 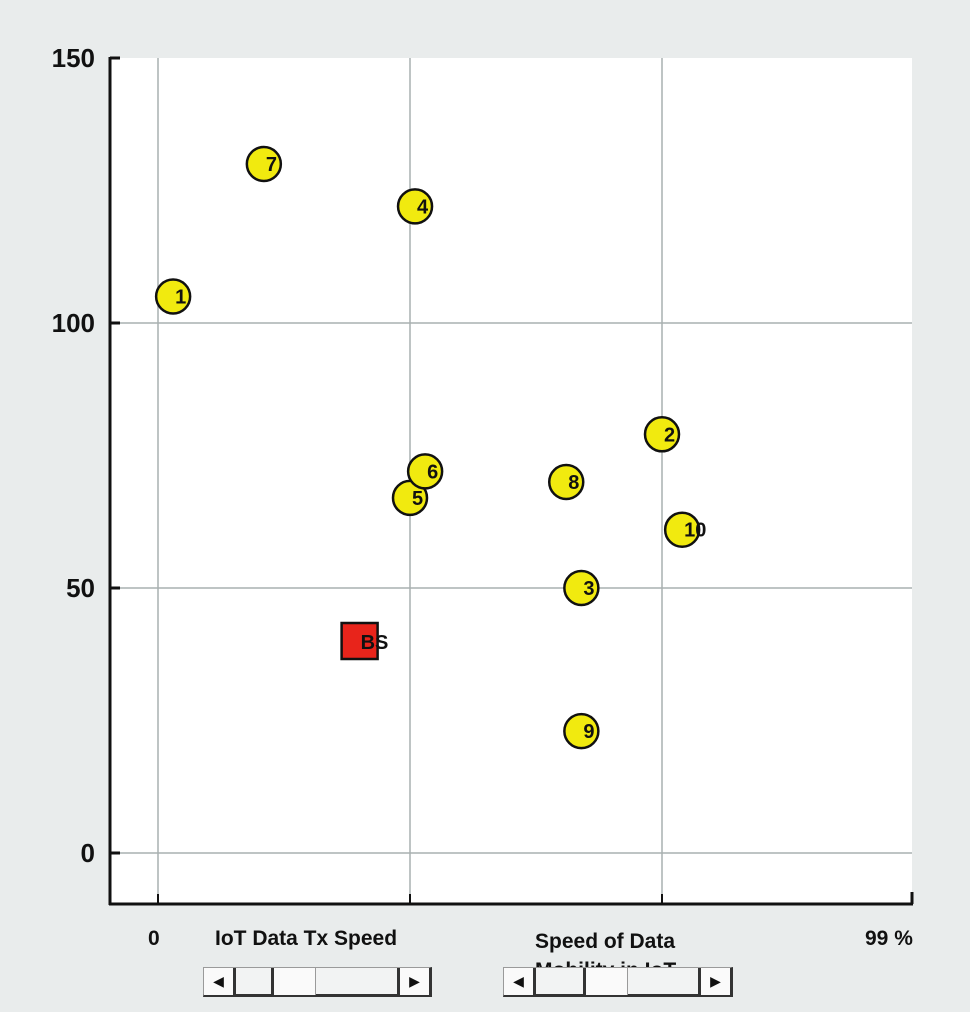 I want to click on slider1-thumb, so click(x=293, y=981).